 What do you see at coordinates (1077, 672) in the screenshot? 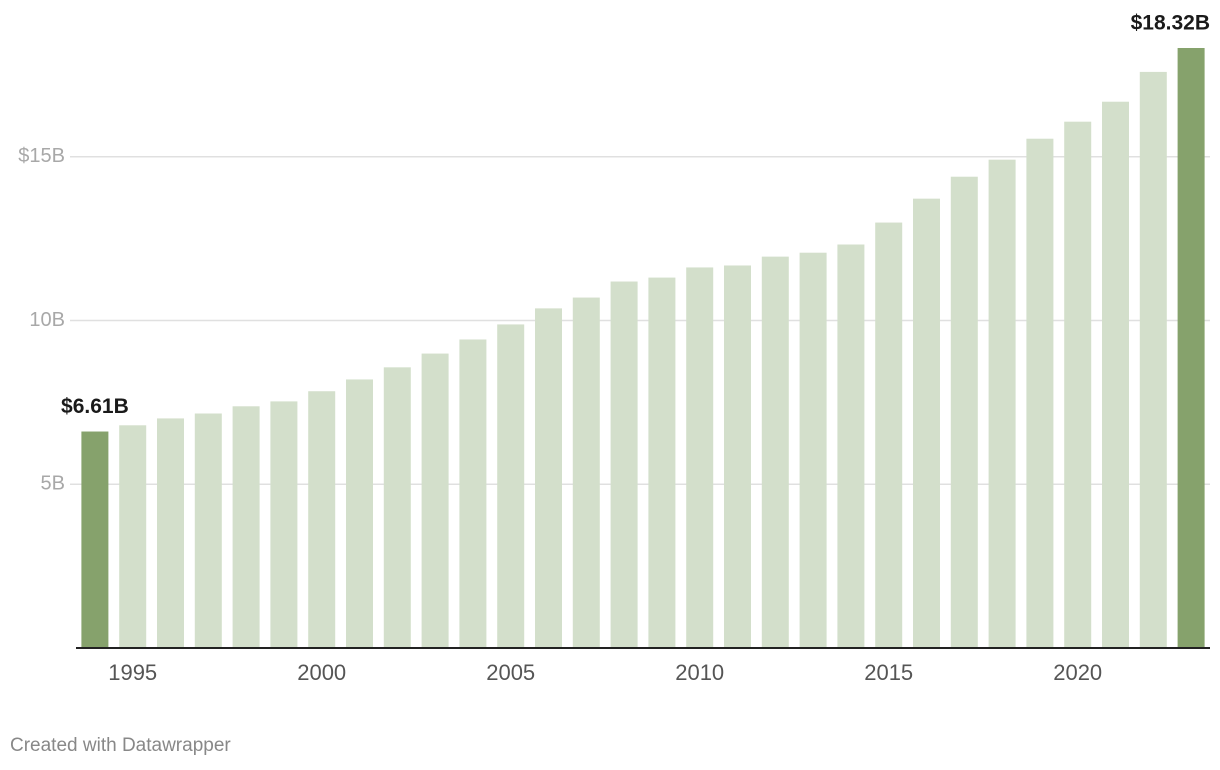
I see `x-tick-label: 2020` at bounding box center [1077, 672].